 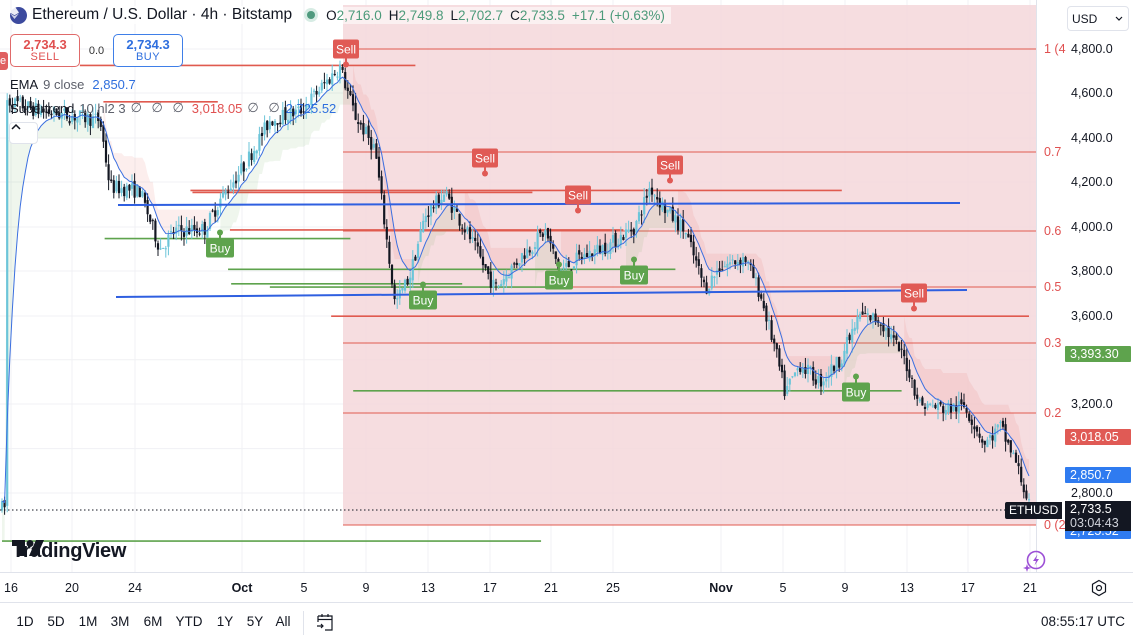 I want to click on supertrend-up-fill, so click(x=547, y=264).